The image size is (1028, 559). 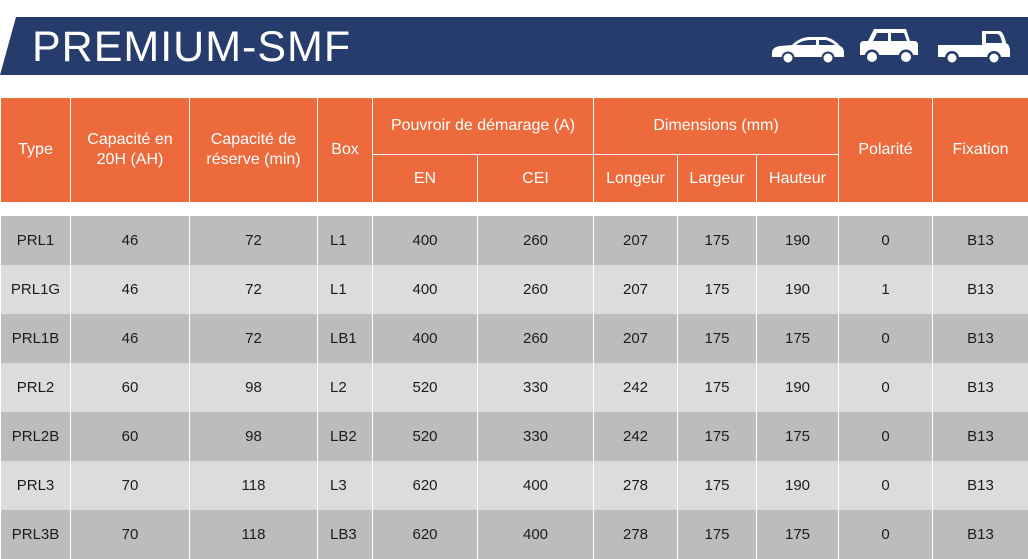 I want to click on cell-type: PRL3, so click(x=36, y=485).